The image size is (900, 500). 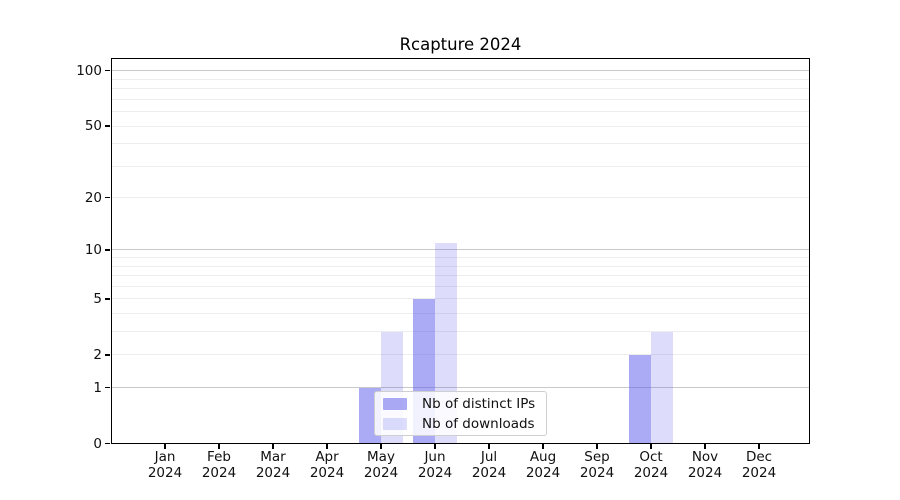 I want to click on y-tick-label: 50, so click(x=93, y=126).